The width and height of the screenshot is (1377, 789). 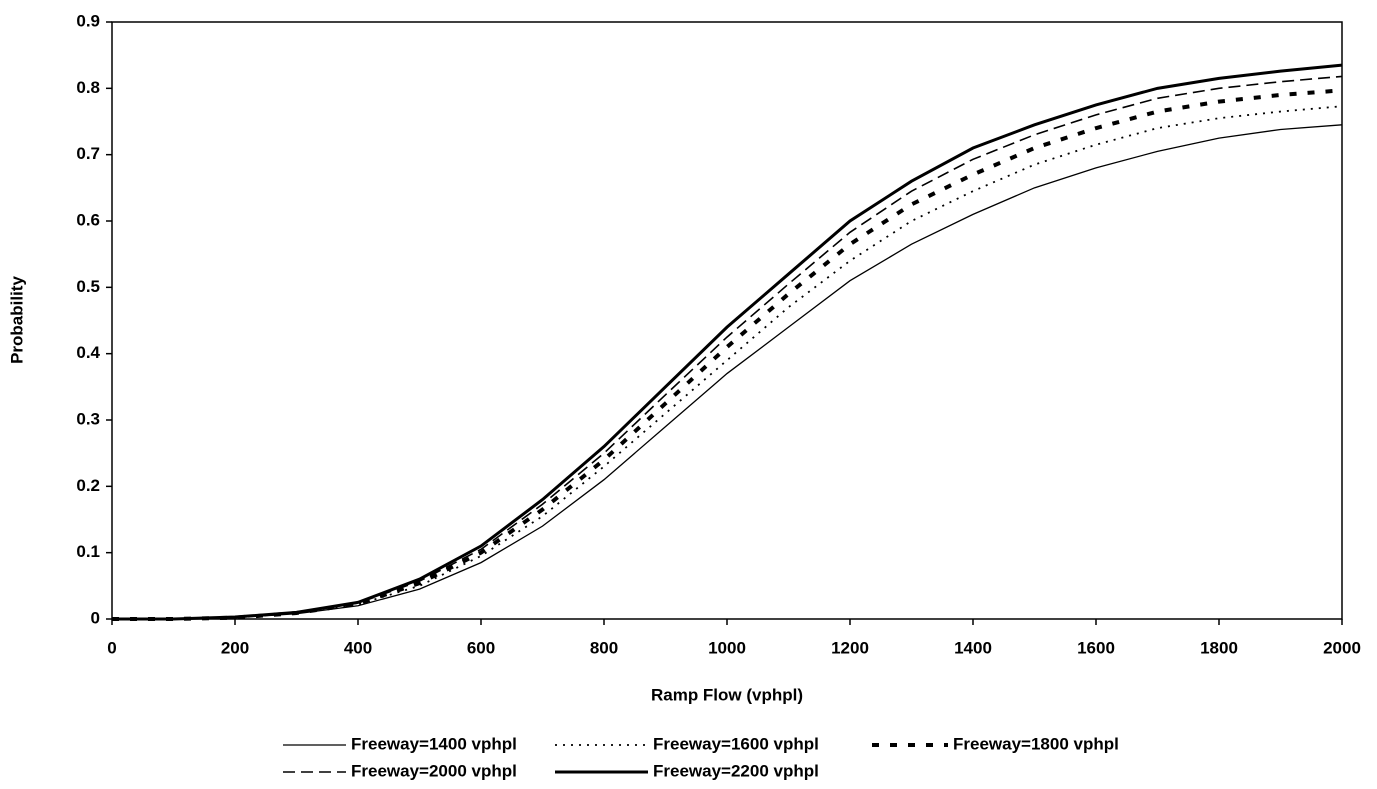 I want to click on x-tick-label: 1000, so click(x=727, y=647).